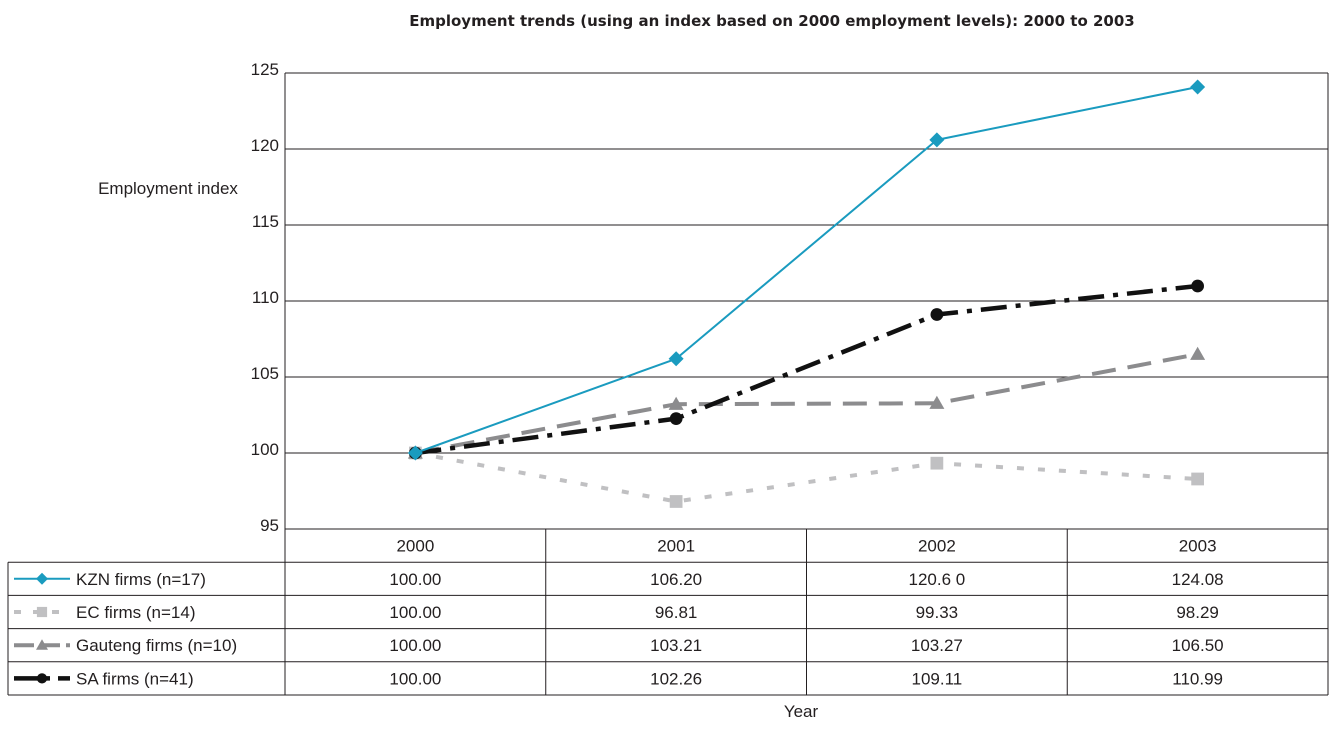 This screenshot has height=731, width=1336. I want to click on y-tick-120: 120, so click(265, 145).